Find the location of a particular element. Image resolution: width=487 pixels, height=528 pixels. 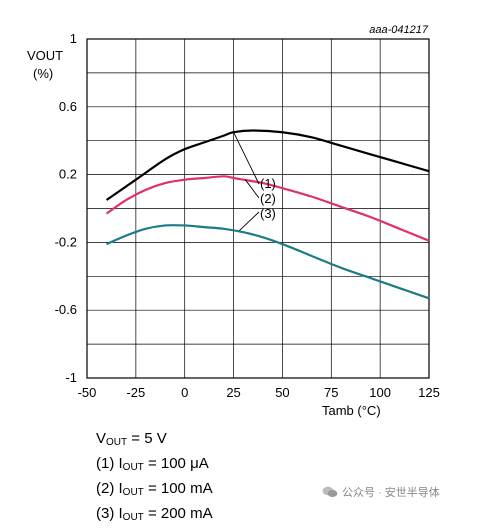

x-tick-label: 75 is located at coordinates (331, 392).